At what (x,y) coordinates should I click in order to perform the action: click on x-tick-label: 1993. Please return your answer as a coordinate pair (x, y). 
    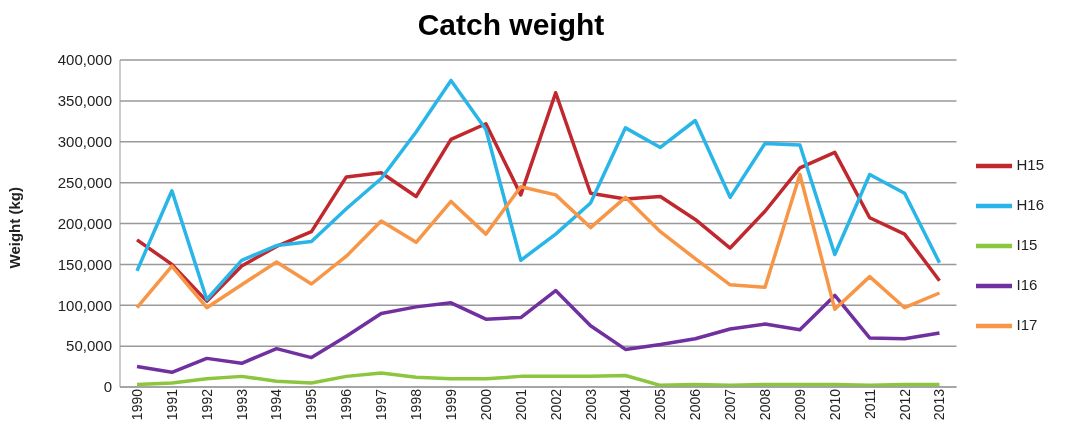
    Looking at the image, I should click on (241, 404).